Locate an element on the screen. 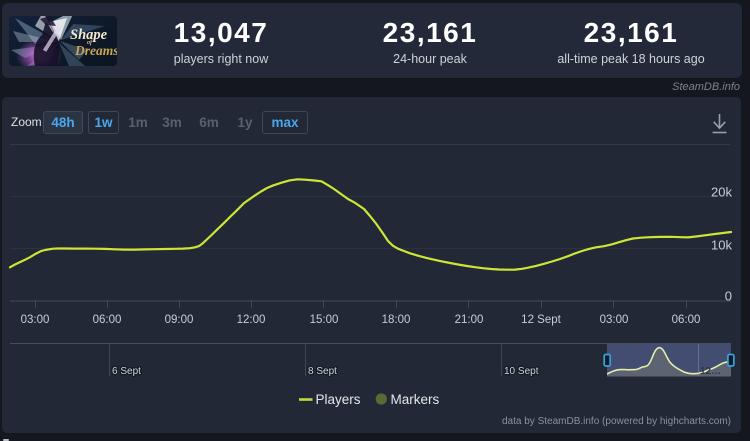 Image resolution: width=750 pixels, height=441 pixels. svg-text: 12 Sept is located at coordinates (541, 320).